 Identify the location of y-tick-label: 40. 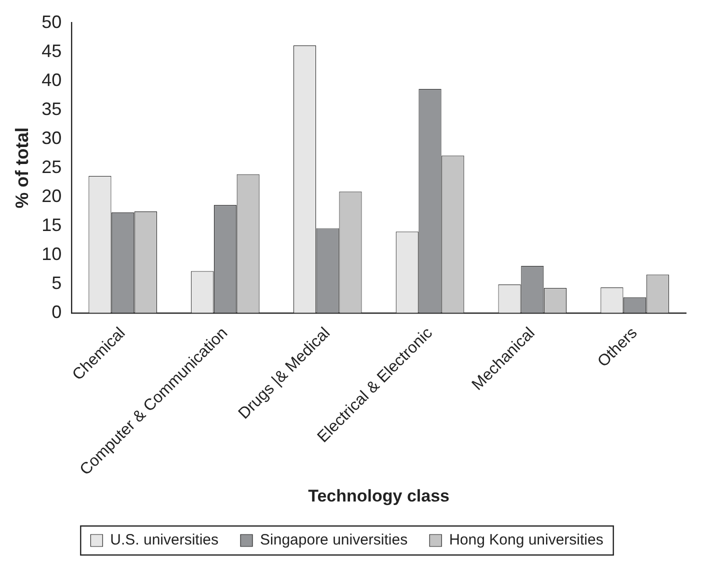
(52, 80).